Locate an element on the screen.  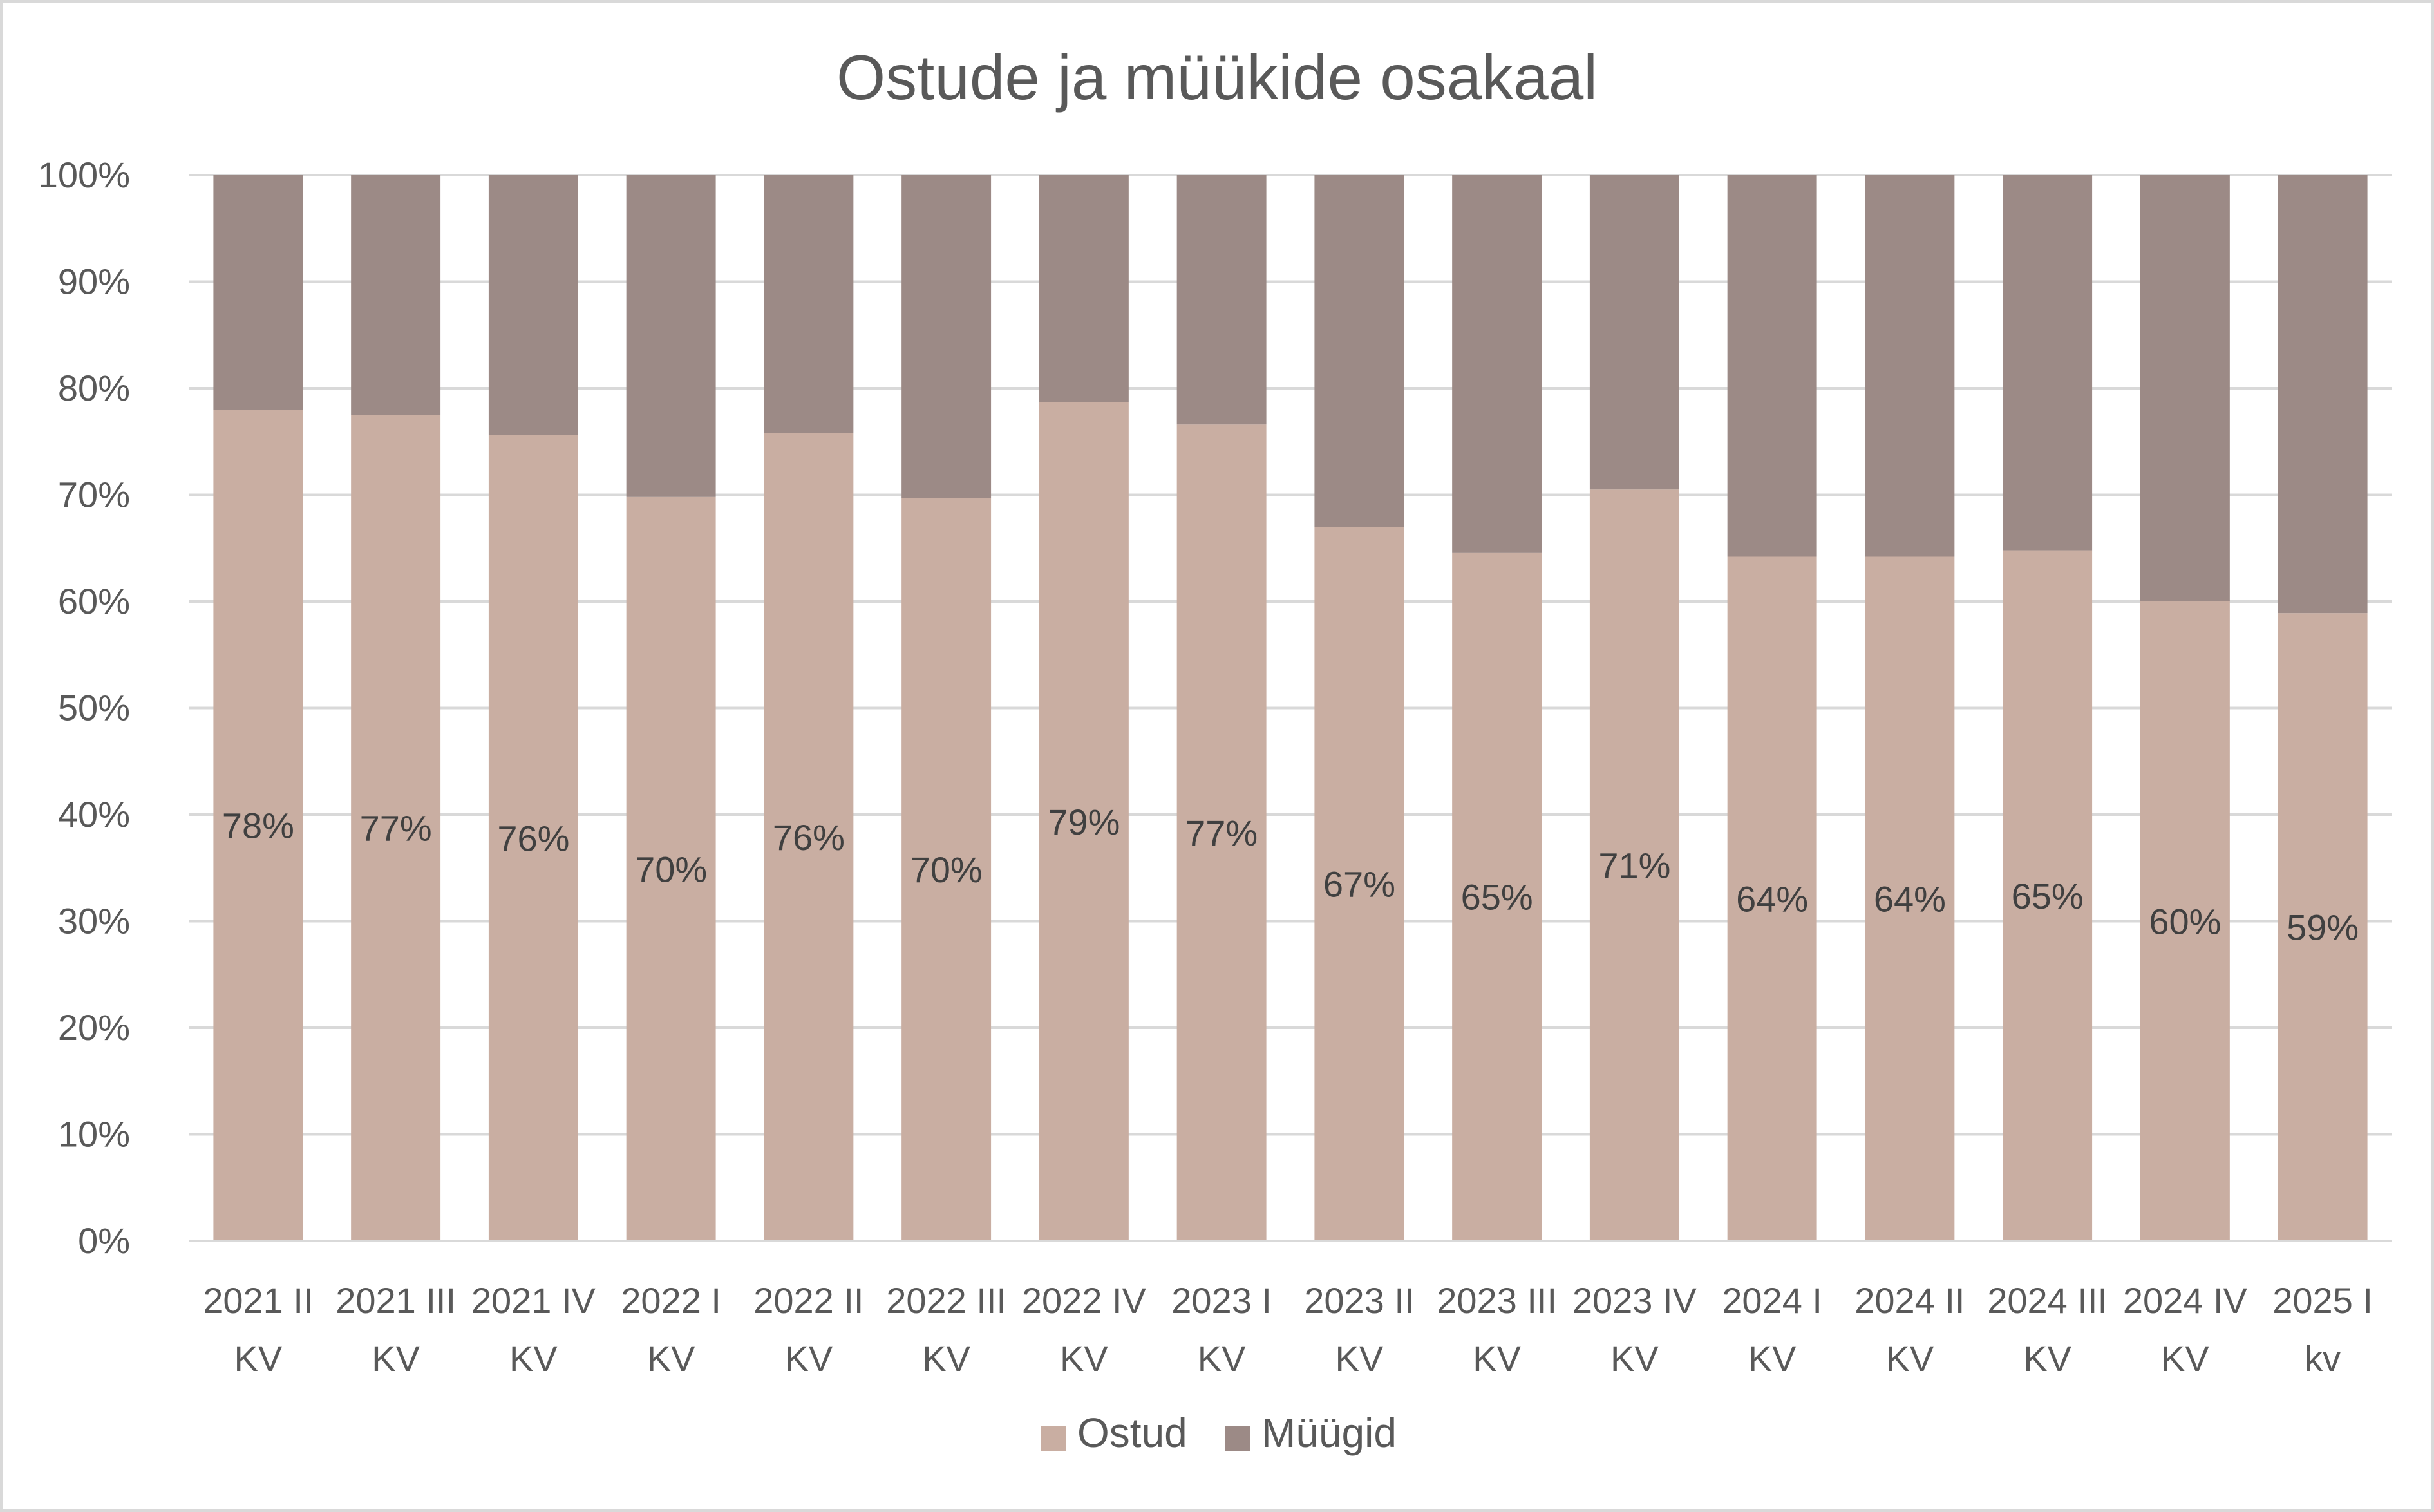
x-tick-label: kv is located at coordinates (2323, 1358).